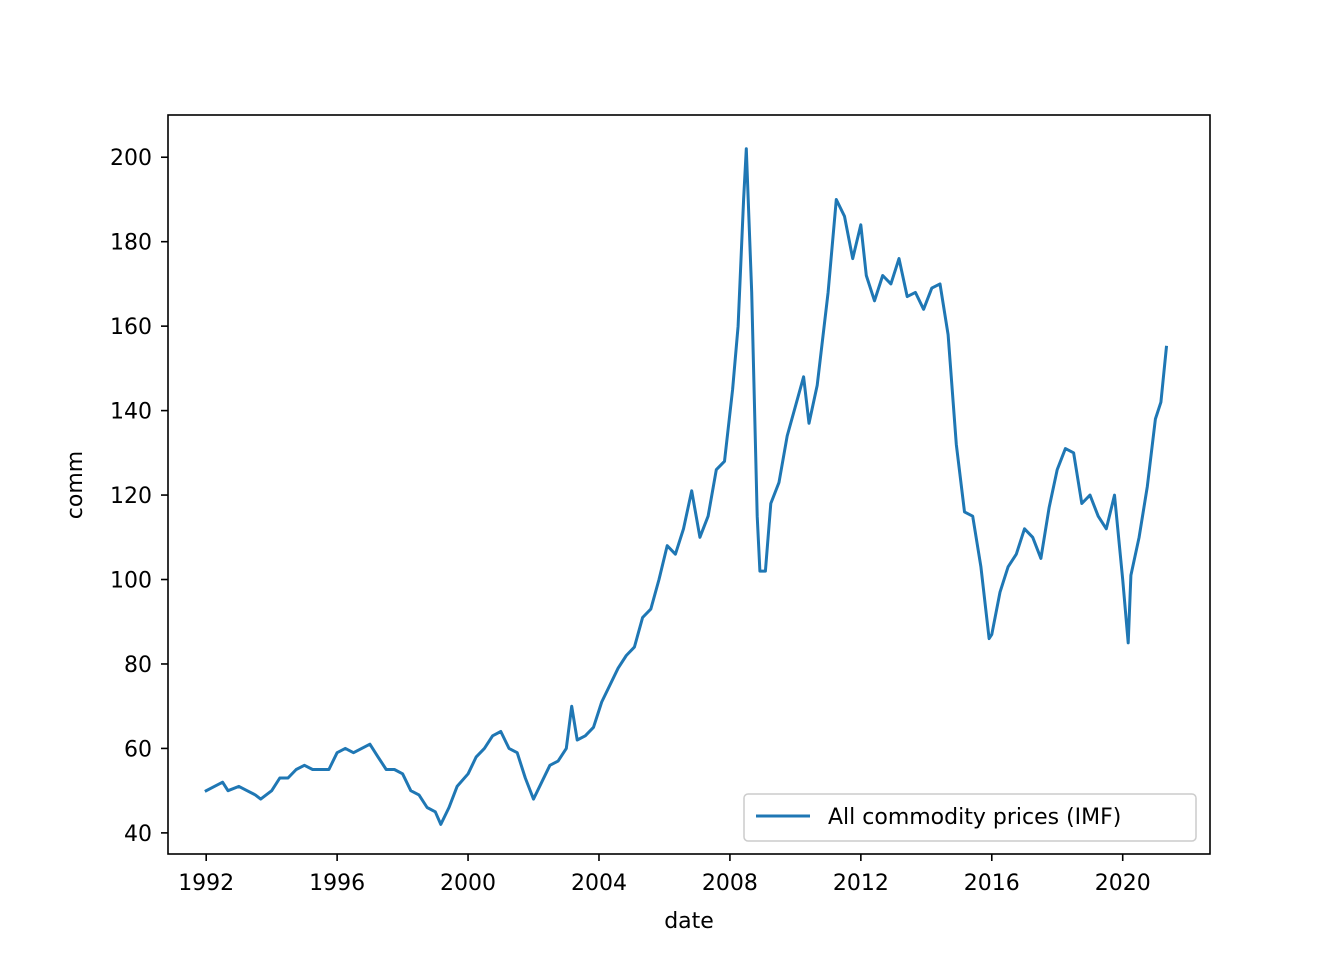  I want to click on y-tick-label: 160, so click(131, 327).